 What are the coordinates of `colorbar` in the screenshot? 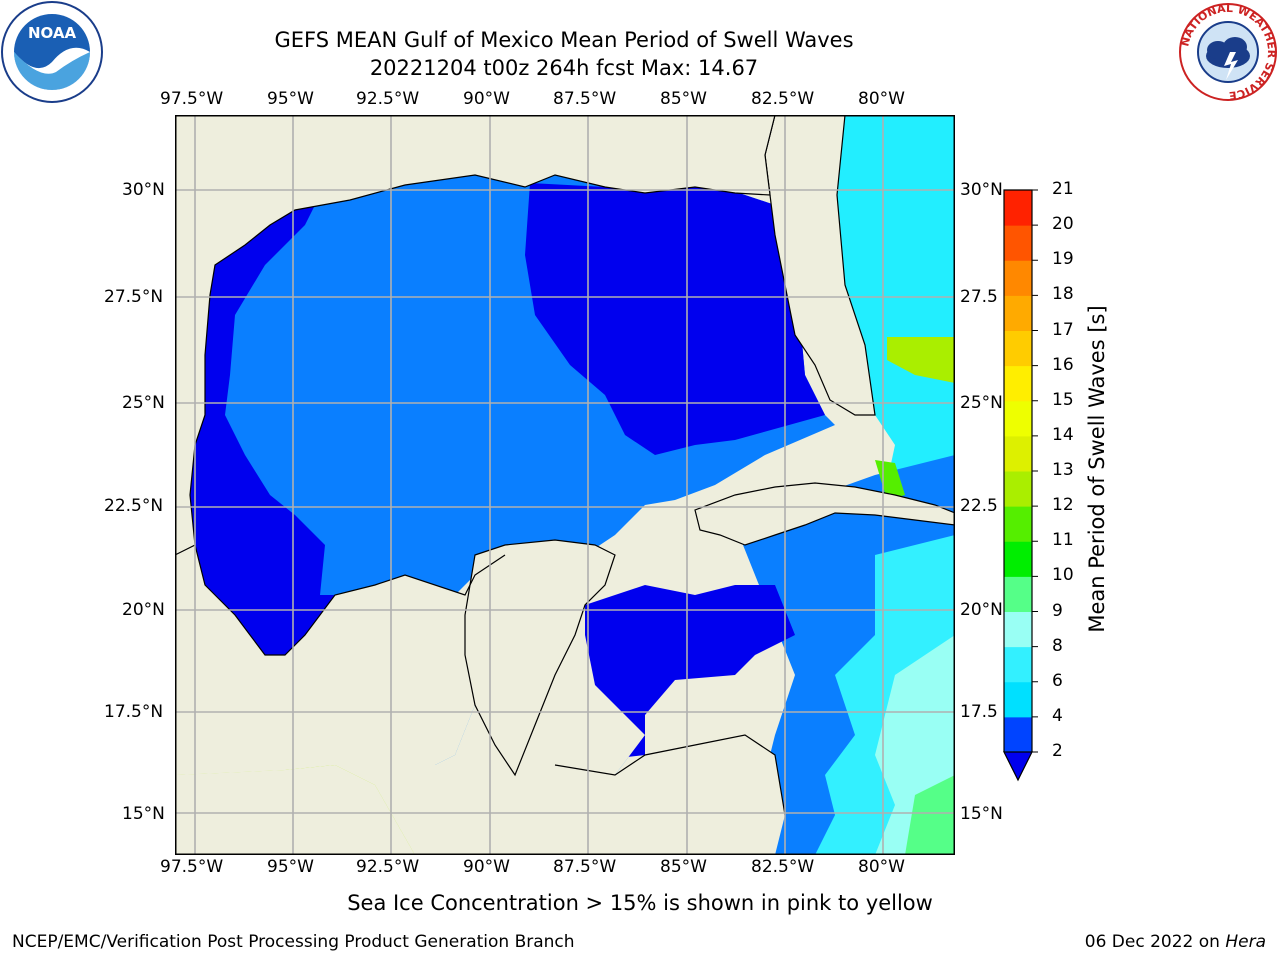 It's located at (1020, 485).